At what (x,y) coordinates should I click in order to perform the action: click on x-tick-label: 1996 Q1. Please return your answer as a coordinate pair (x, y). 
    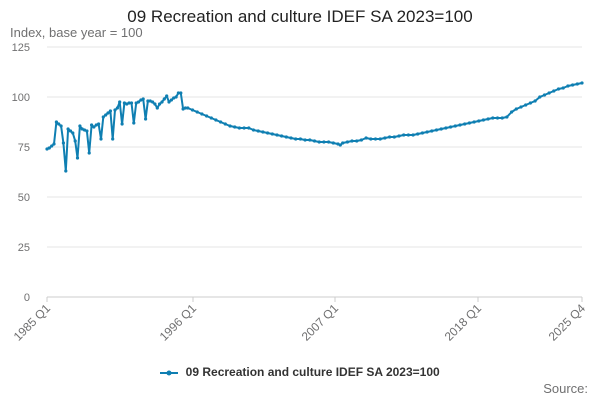
    Looking at the image, I should click on (178, 322).